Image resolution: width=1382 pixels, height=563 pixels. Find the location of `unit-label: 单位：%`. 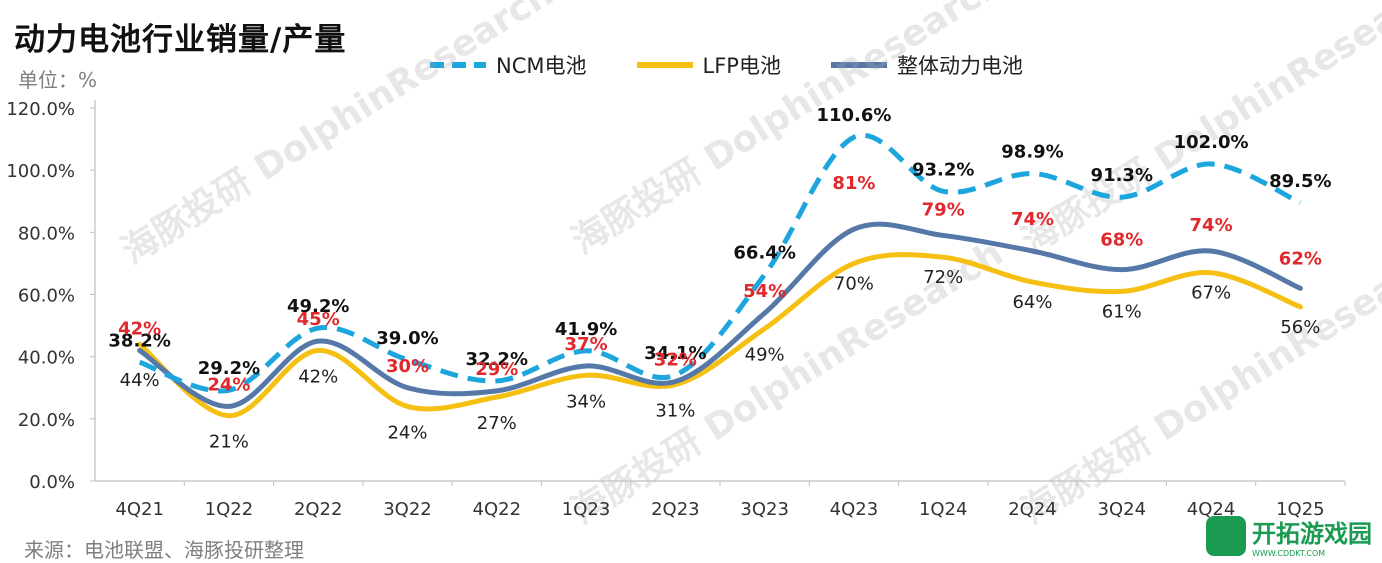

unit-label: 单位：% is located at coordinates (58, 80).